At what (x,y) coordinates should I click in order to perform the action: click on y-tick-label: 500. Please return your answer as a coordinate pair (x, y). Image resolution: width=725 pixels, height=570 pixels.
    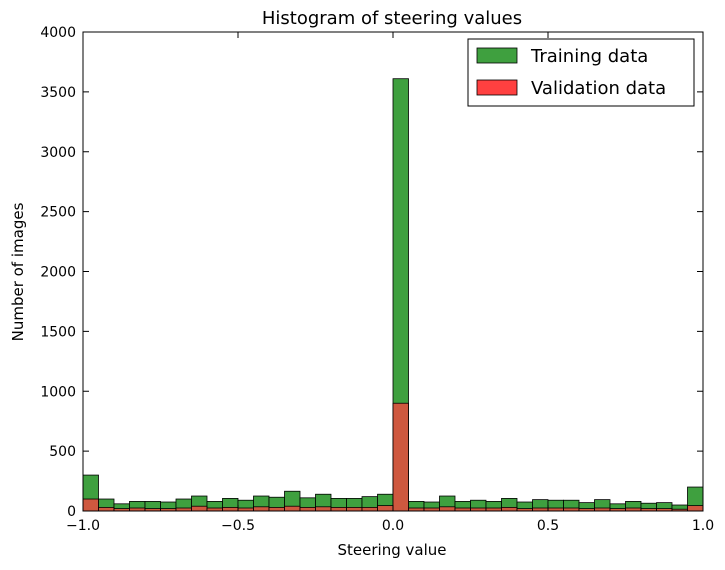
    Looking at the image, I should click on (62, 452).